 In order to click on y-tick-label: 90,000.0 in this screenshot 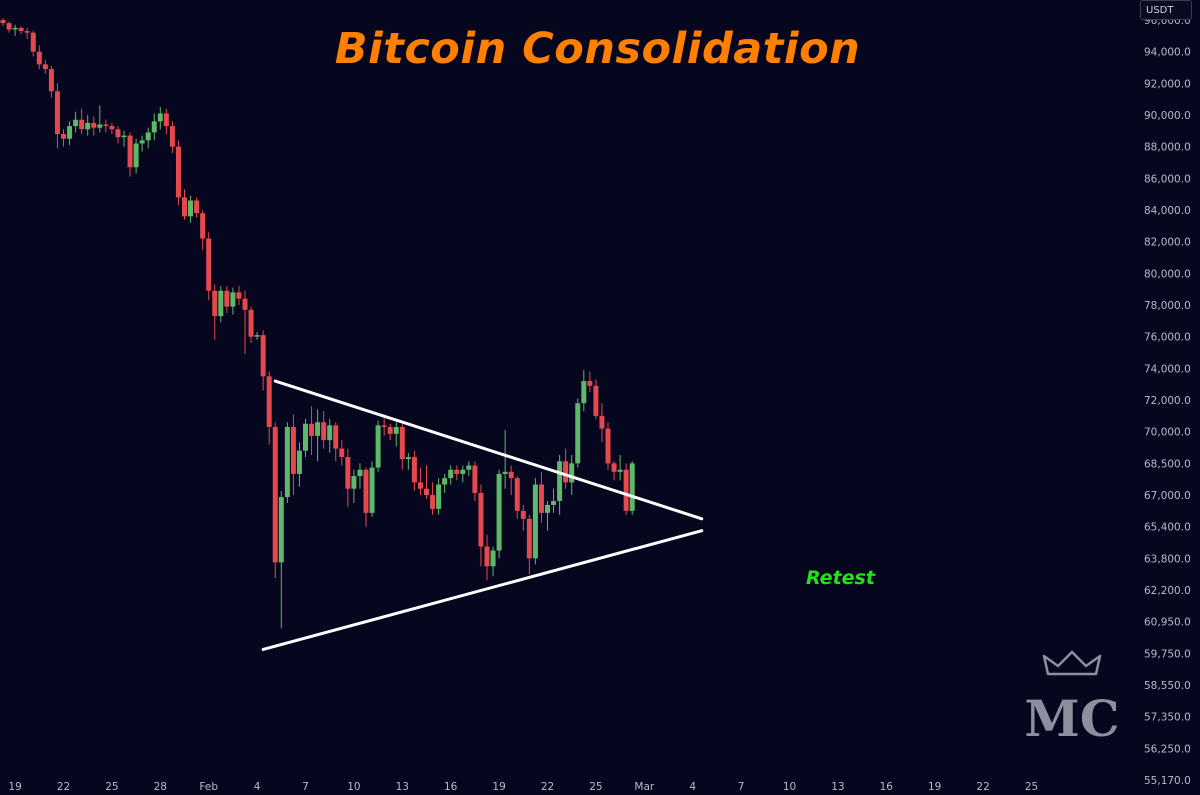, I will do `click(1167, 116)`.